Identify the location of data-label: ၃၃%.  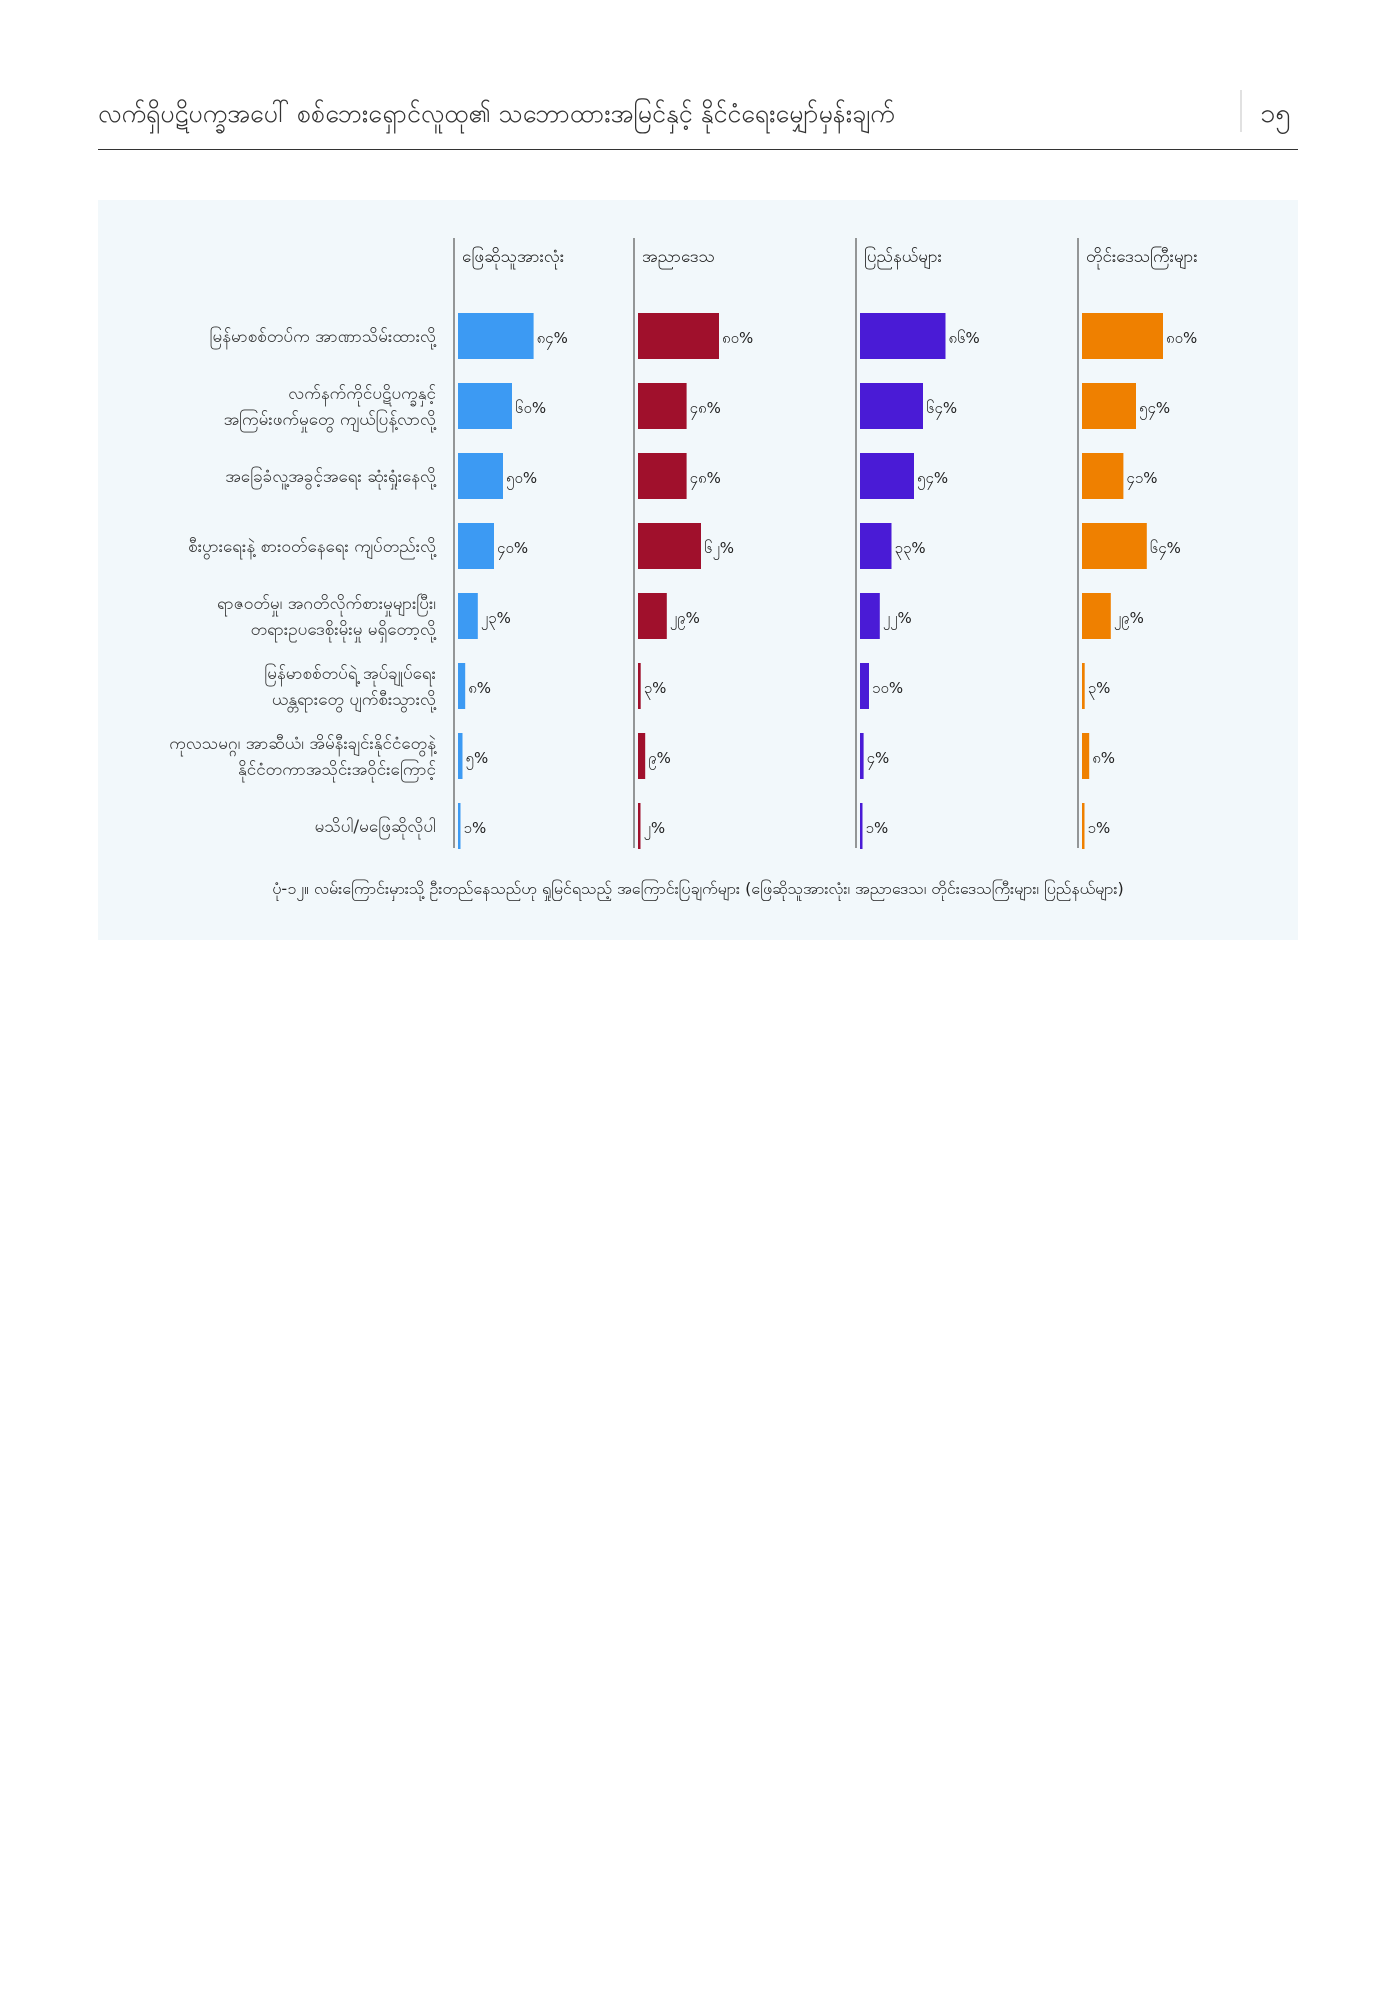
(910, 549).